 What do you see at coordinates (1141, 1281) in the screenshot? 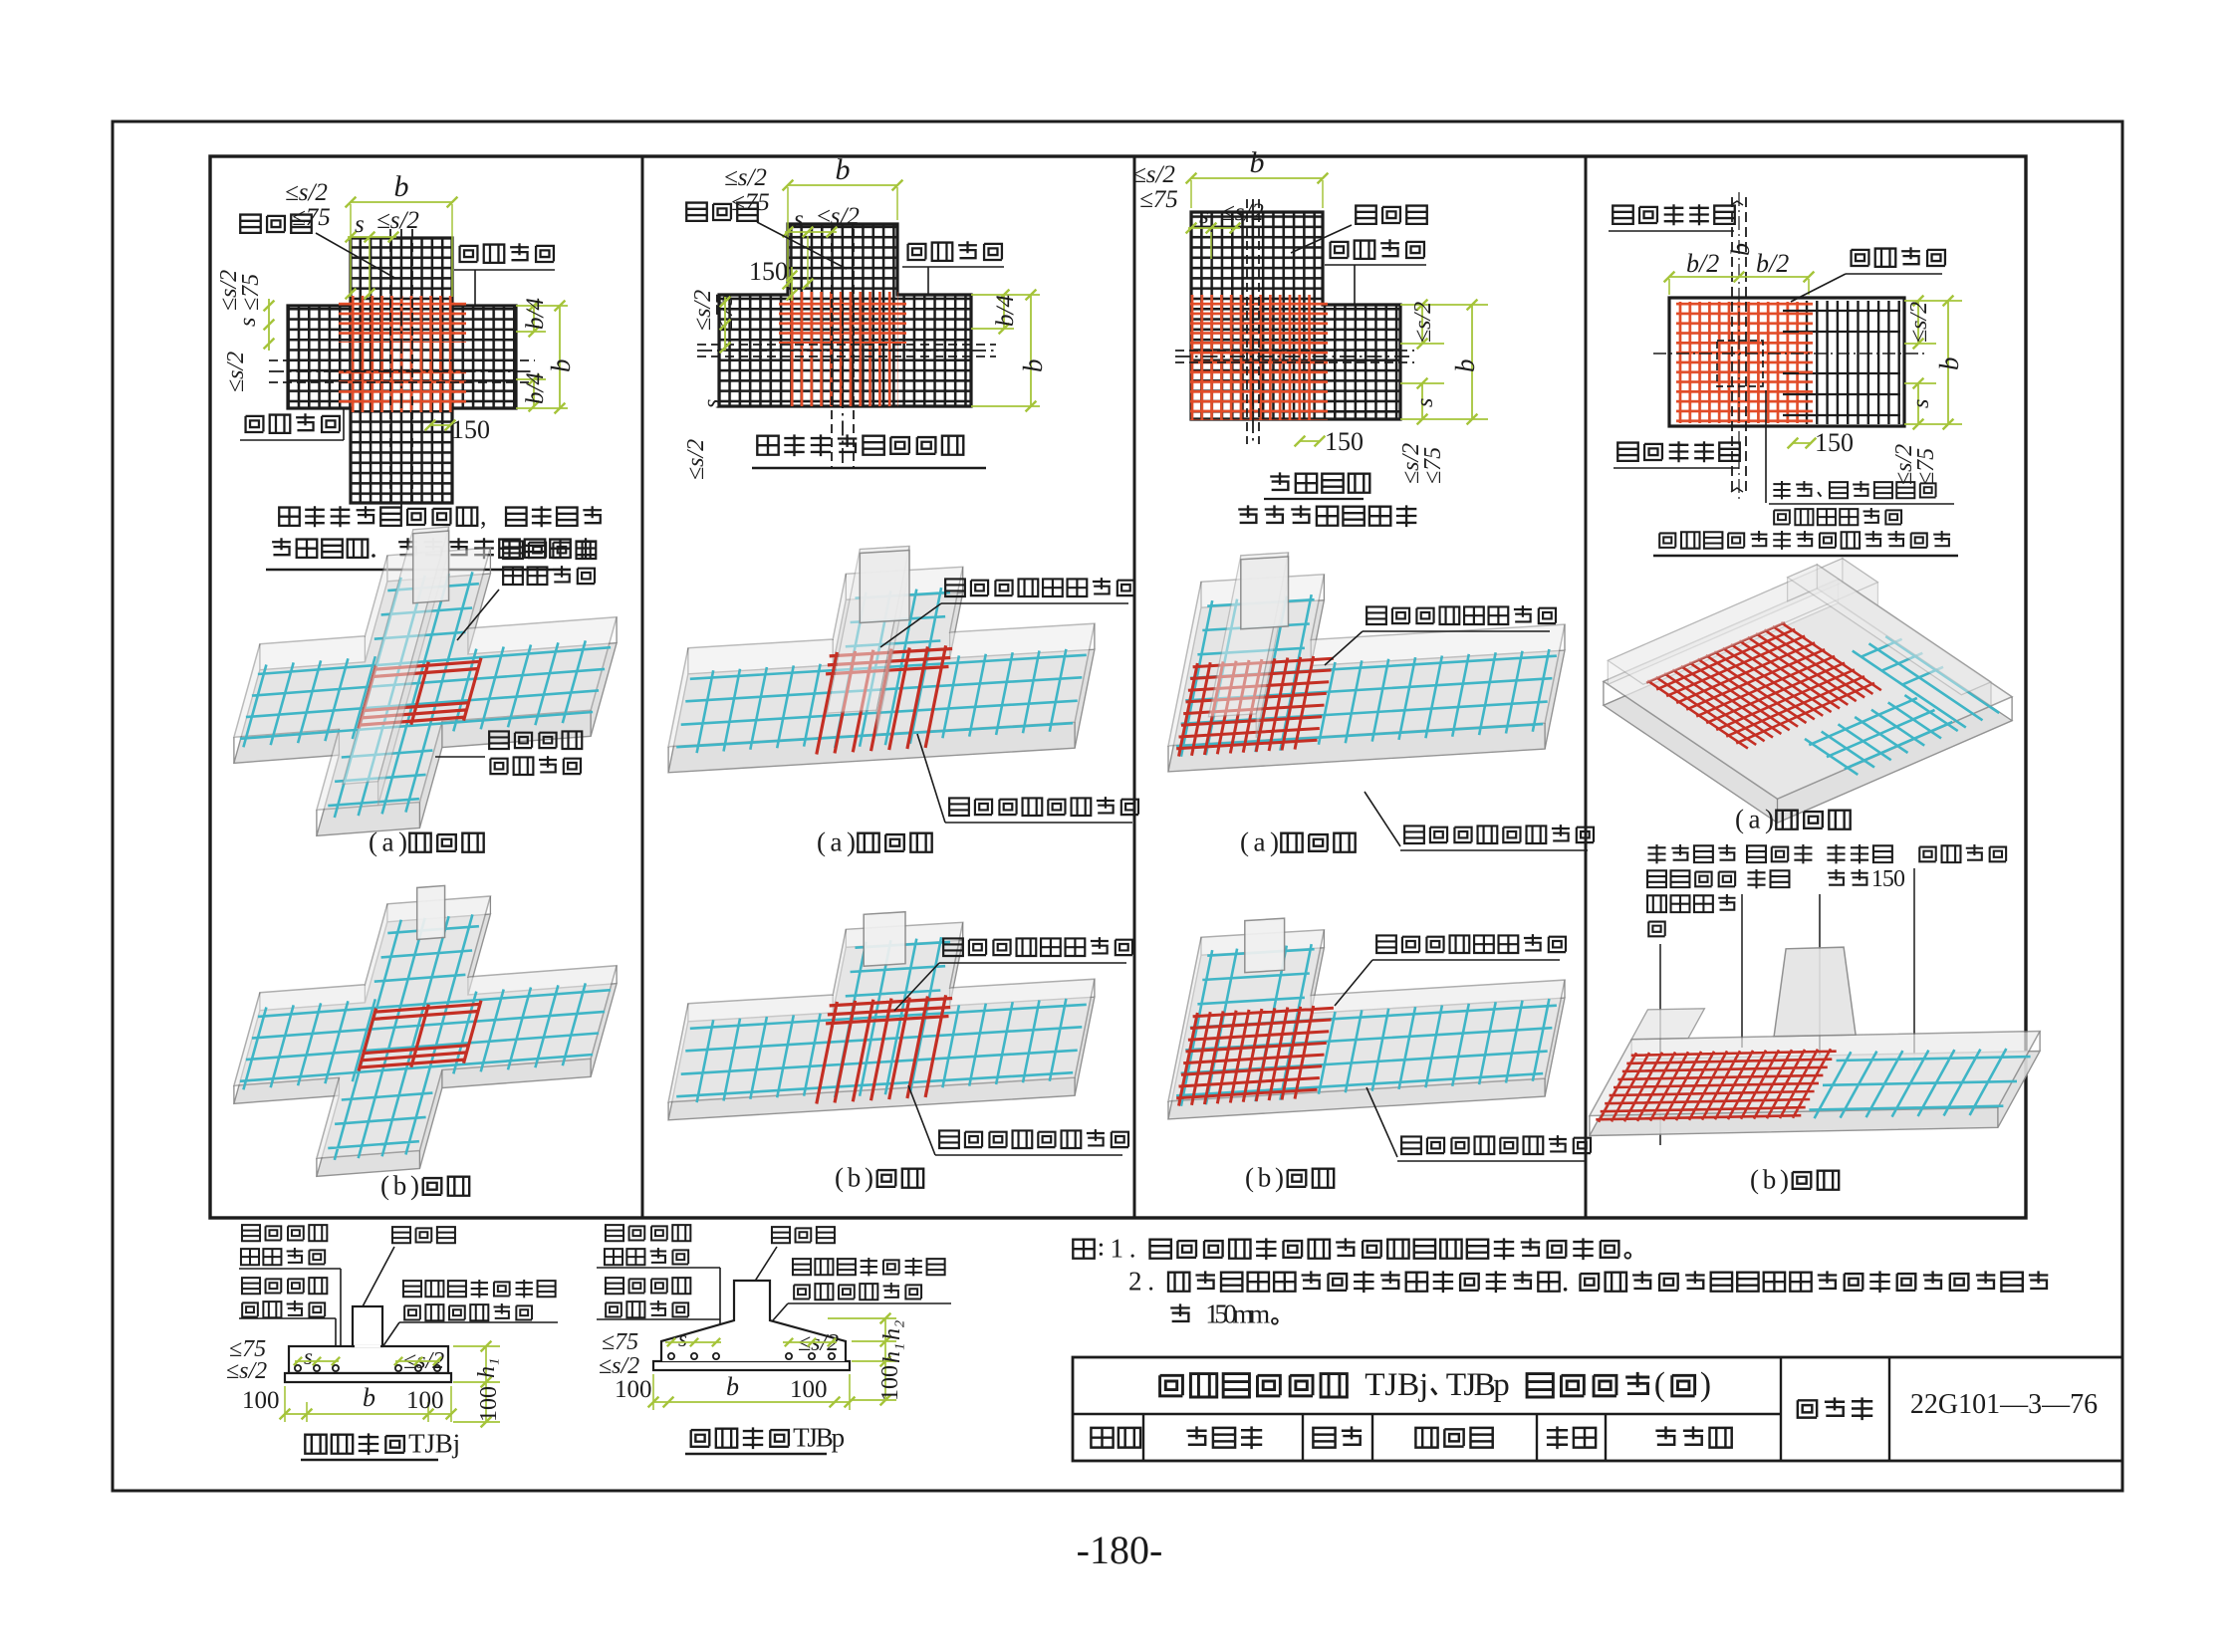
I see `svg-text: 2.` at bounding box center [1141, 1281].